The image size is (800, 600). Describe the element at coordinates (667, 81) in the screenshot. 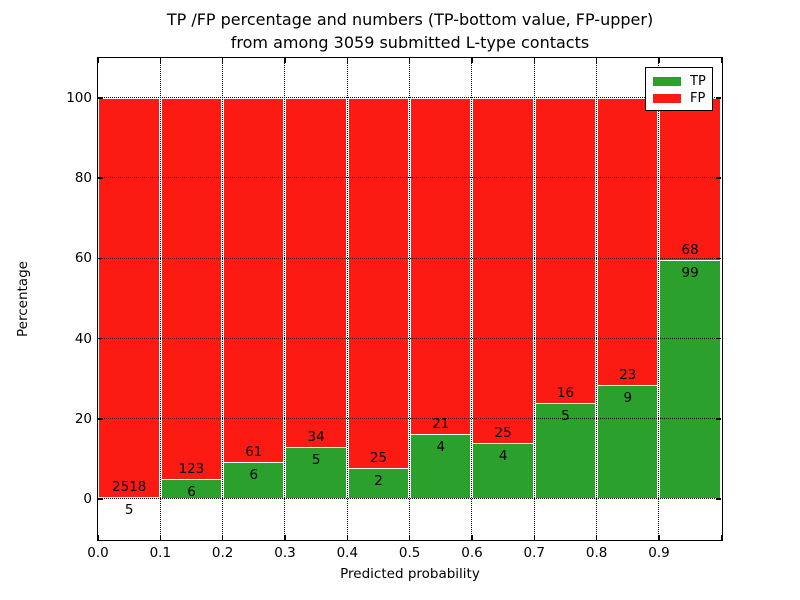

I see `tp-legend-swatch` at that location.